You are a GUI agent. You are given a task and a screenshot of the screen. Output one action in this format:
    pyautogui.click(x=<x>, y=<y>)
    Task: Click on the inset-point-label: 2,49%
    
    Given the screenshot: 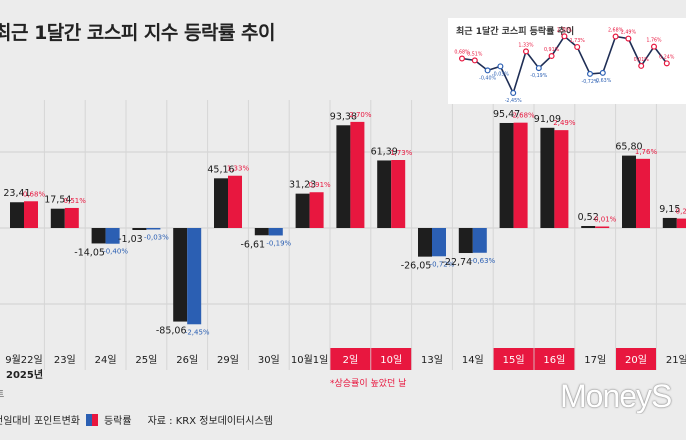 What is the action you would take?
    pyautogui.click(x=629, y=33)
    